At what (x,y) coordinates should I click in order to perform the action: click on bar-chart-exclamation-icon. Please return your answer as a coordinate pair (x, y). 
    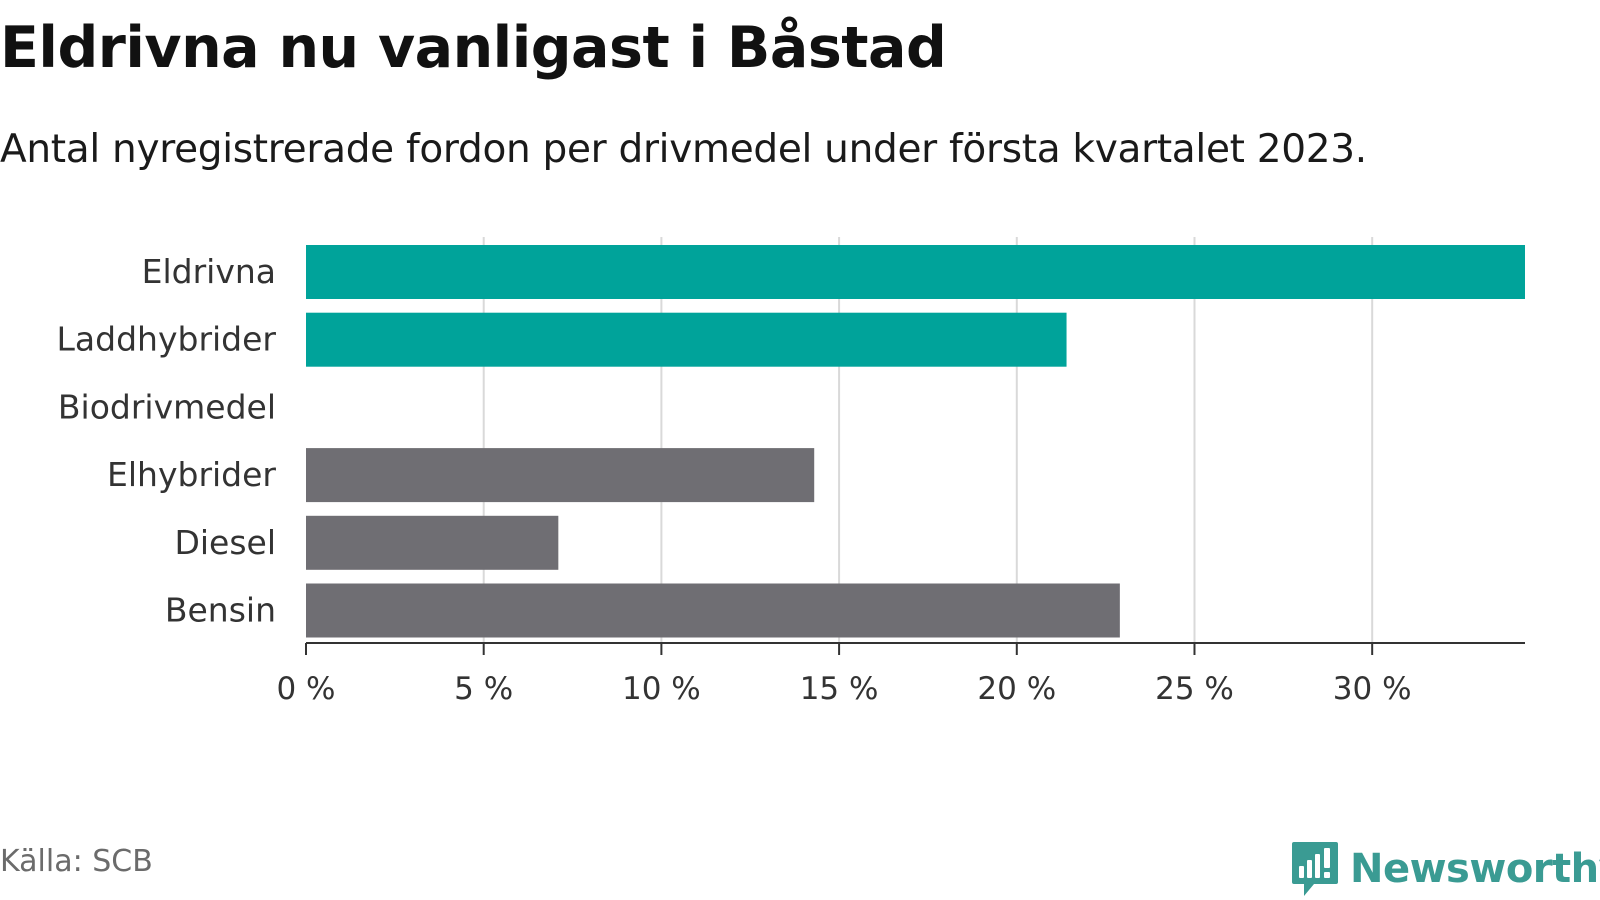
    Looking at the image, I should click on (1315, 869).